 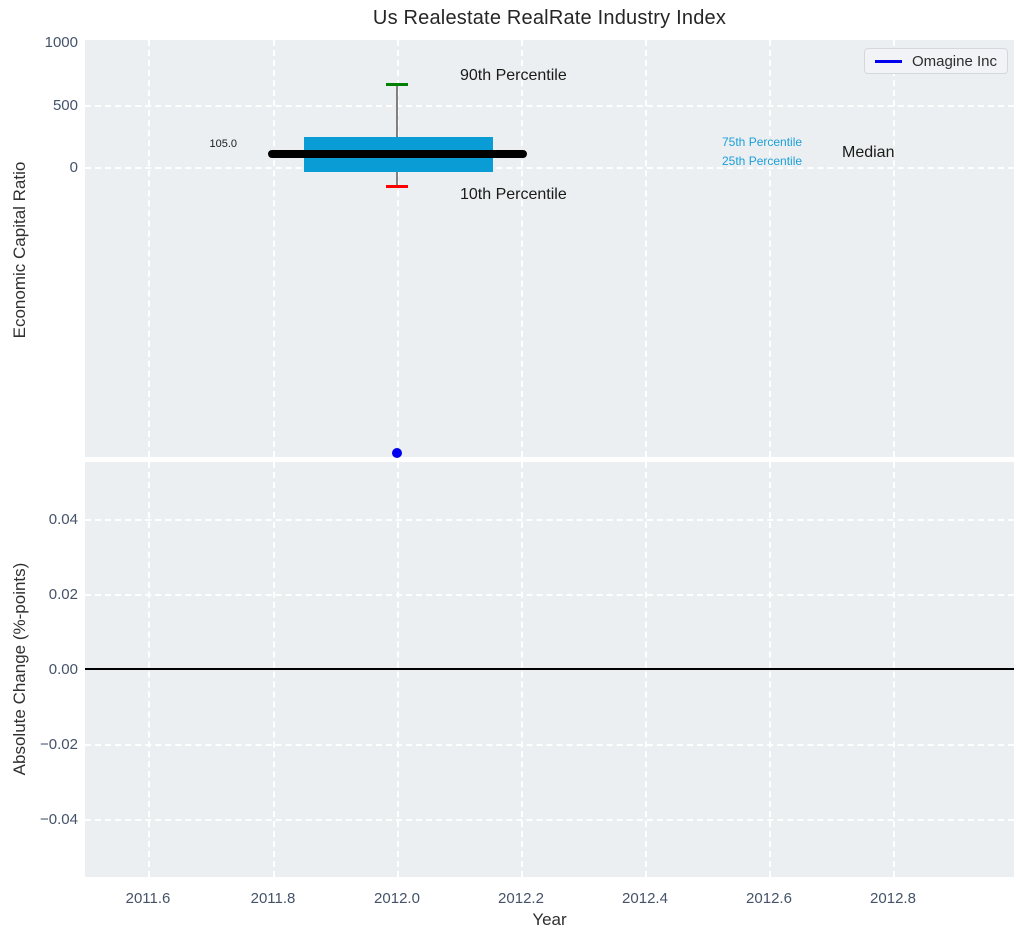 I want to click on annotation-90th-percentile: 90th Percentile, so click(x=513, y=75).